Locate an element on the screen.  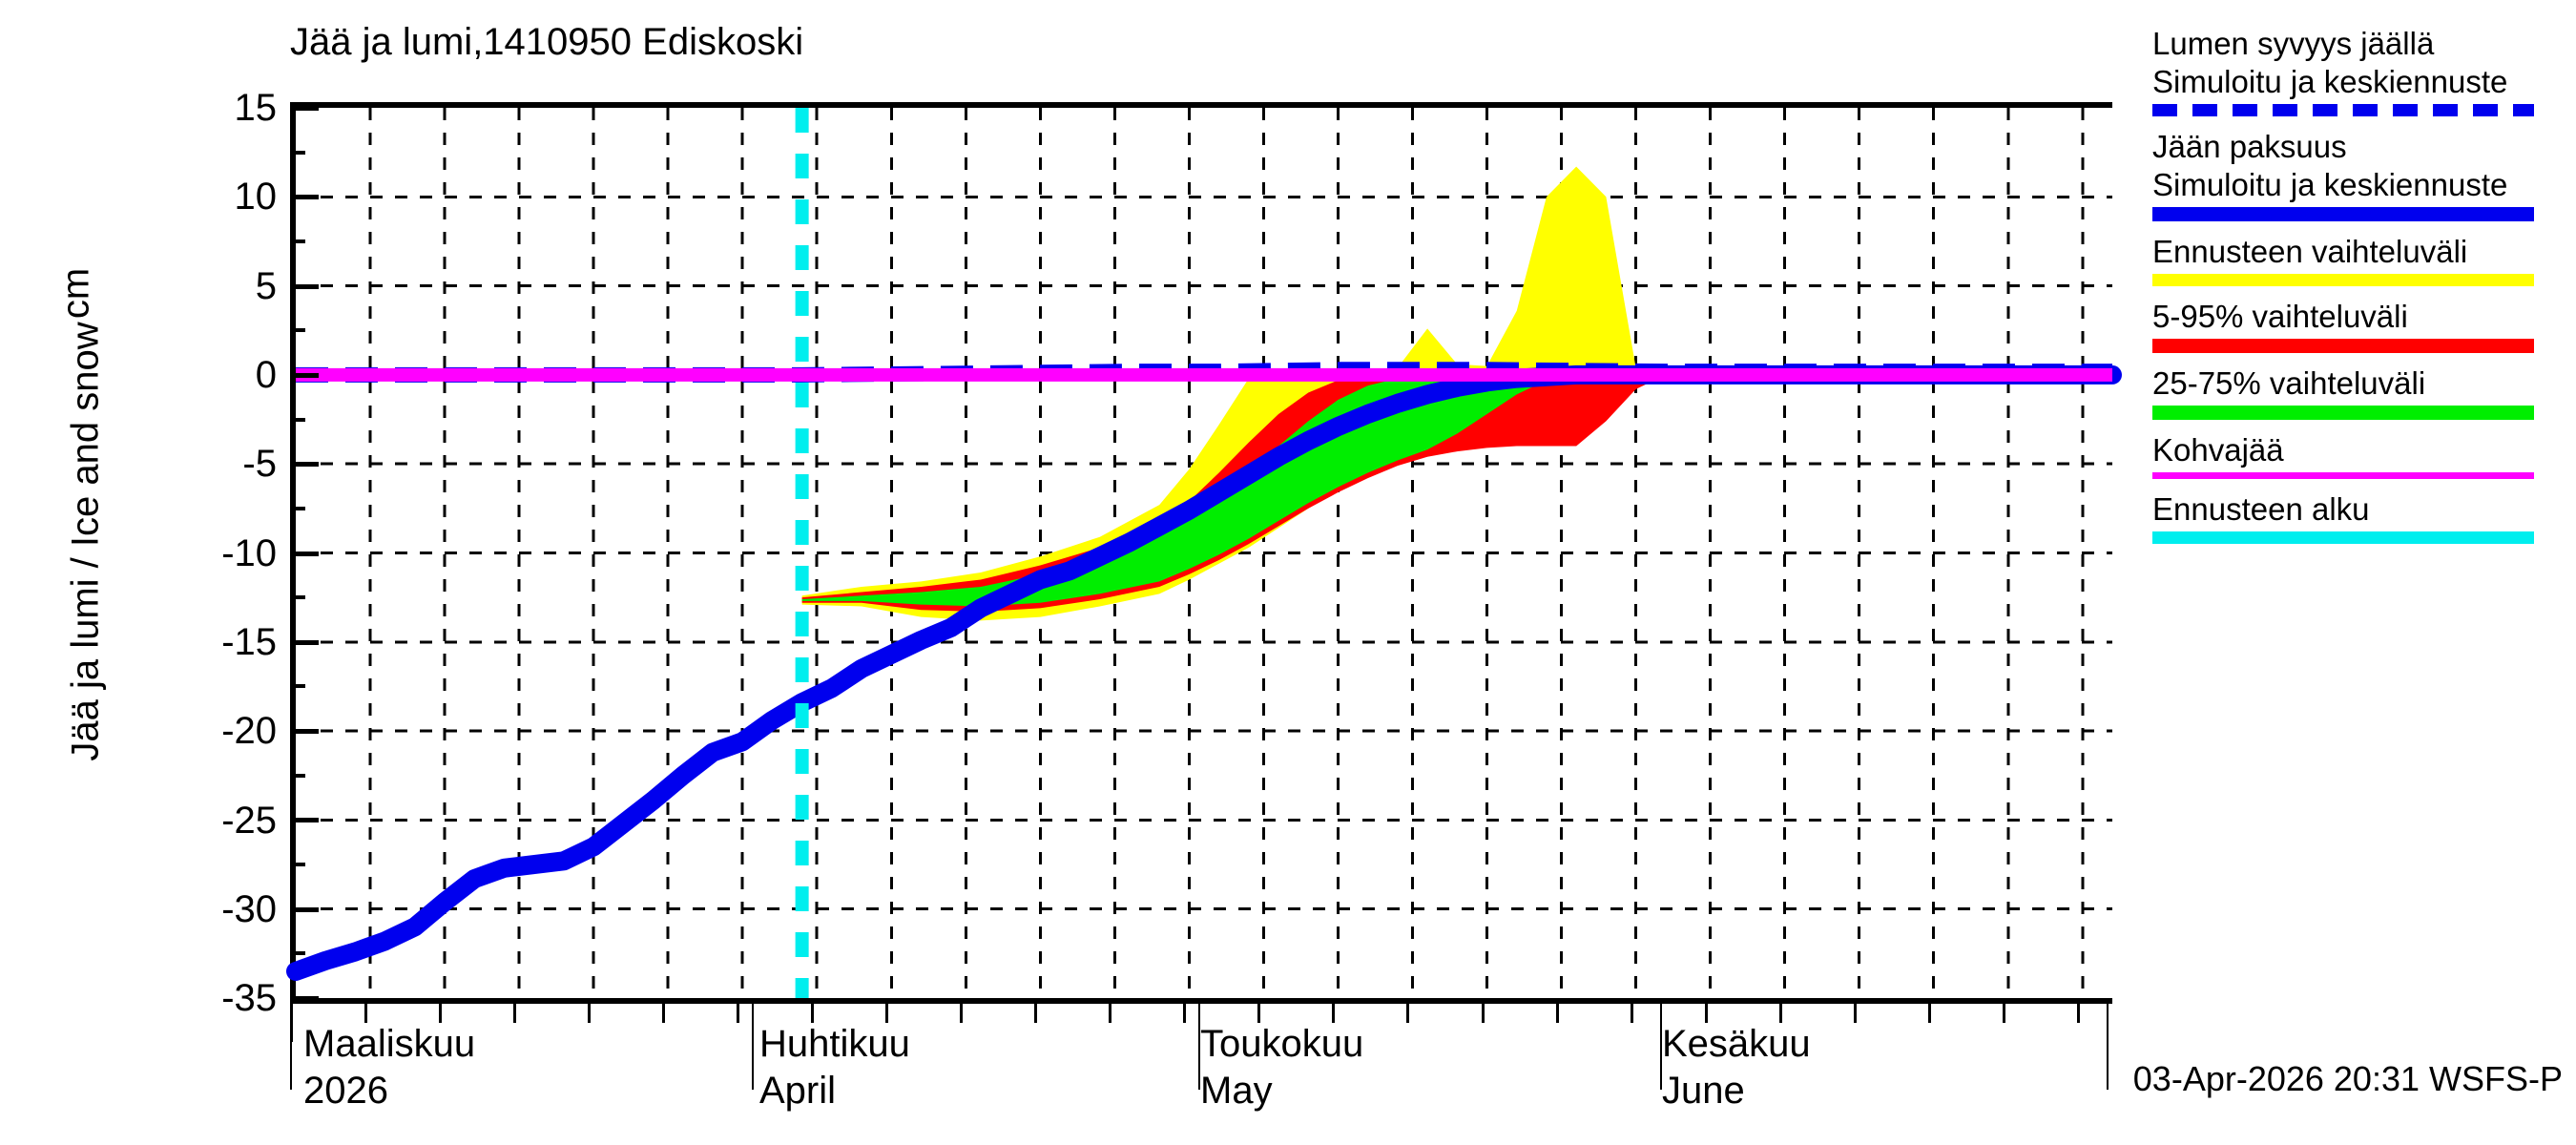
x-axis-label-group: Maaliskuu 2026 is located at coordinates (389, 1068).